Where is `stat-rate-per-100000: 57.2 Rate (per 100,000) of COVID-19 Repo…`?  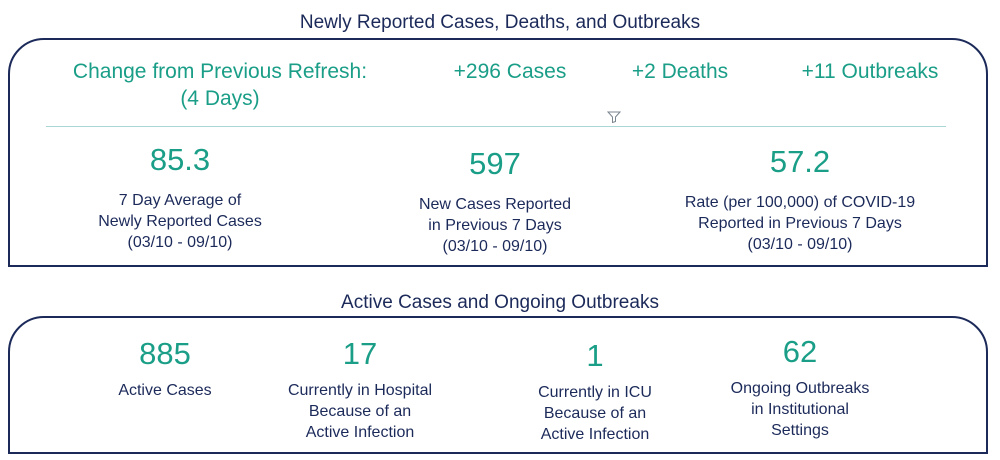 stat-rate-per-100000: 57.2 Rate (per 100,000) of COVID-19 Repo… is located at coordinates (800, 199).